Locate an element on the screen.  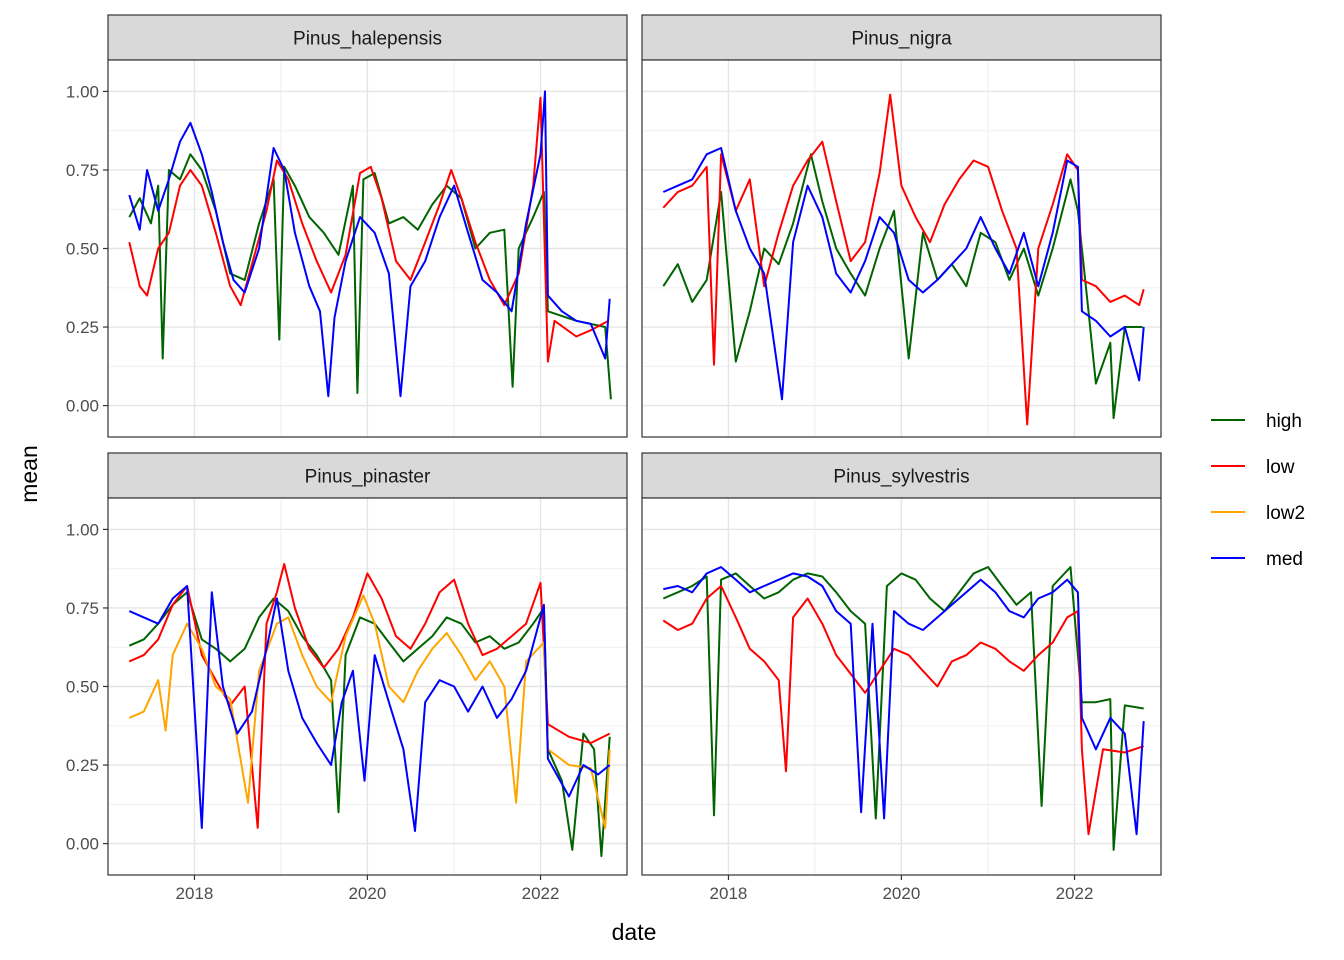
facet-strip-label: Pinus_sylvestris is located at coordinates (901, 477).